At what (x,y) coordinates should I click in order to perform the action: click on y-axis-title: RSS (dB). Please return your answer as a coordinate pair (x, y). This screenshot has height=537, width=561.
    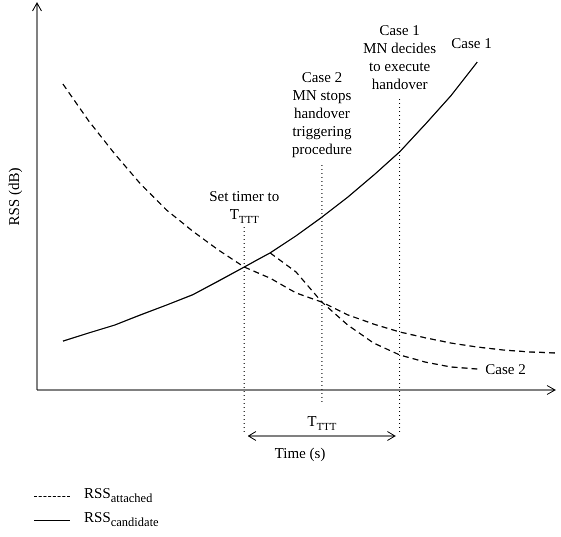
    Looking at the image, I should click on (15, 197).